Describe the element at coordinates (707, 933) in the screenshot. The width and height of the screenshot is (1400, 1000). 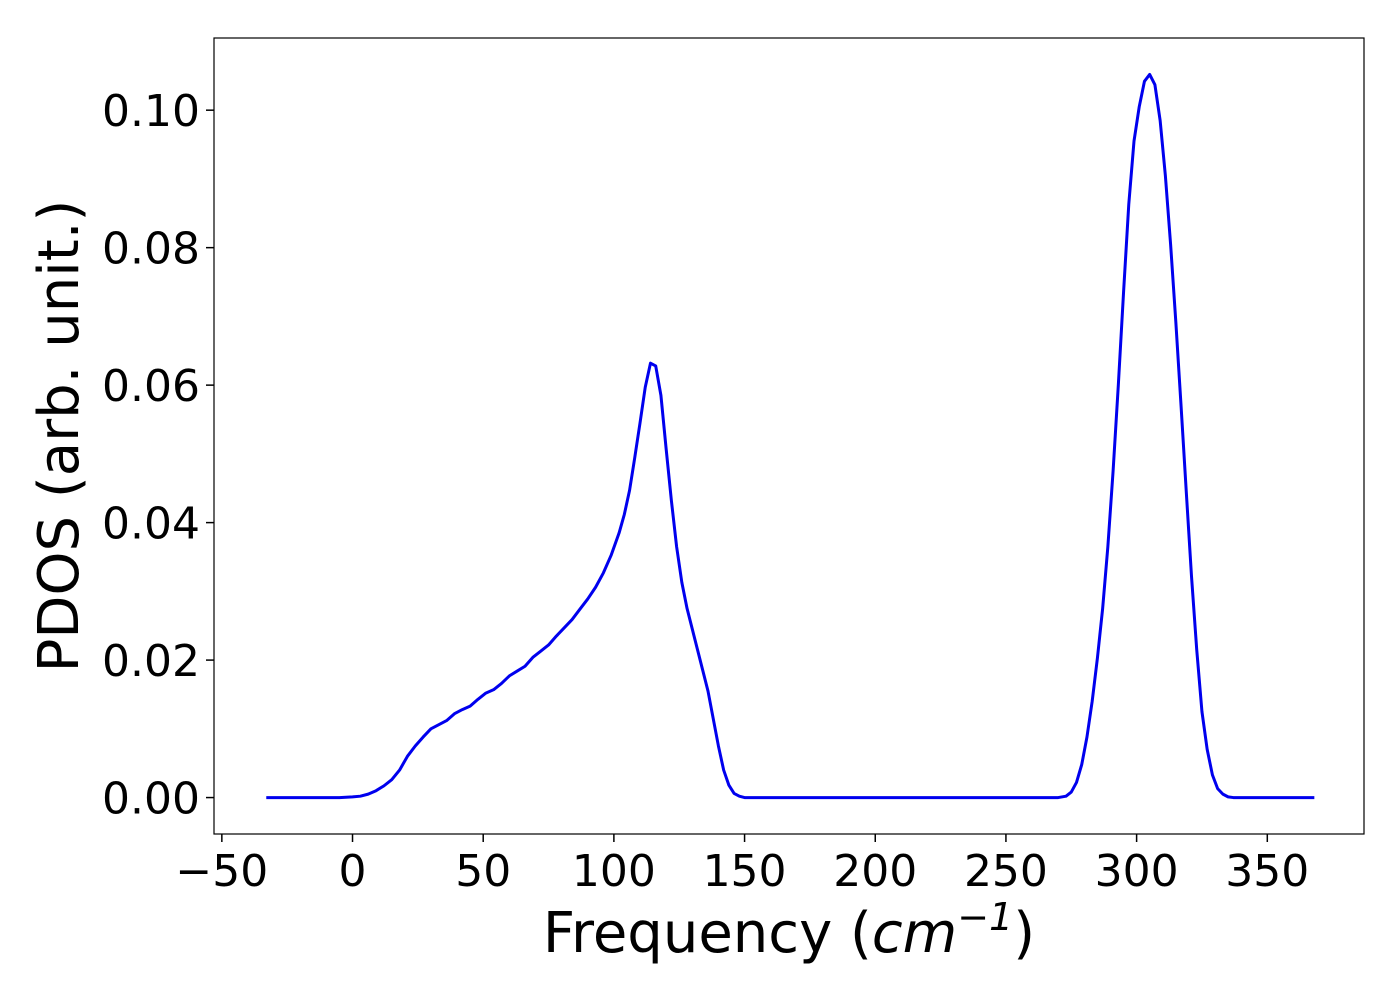
I see `x-axis-label-text: Frequency (` at that location.